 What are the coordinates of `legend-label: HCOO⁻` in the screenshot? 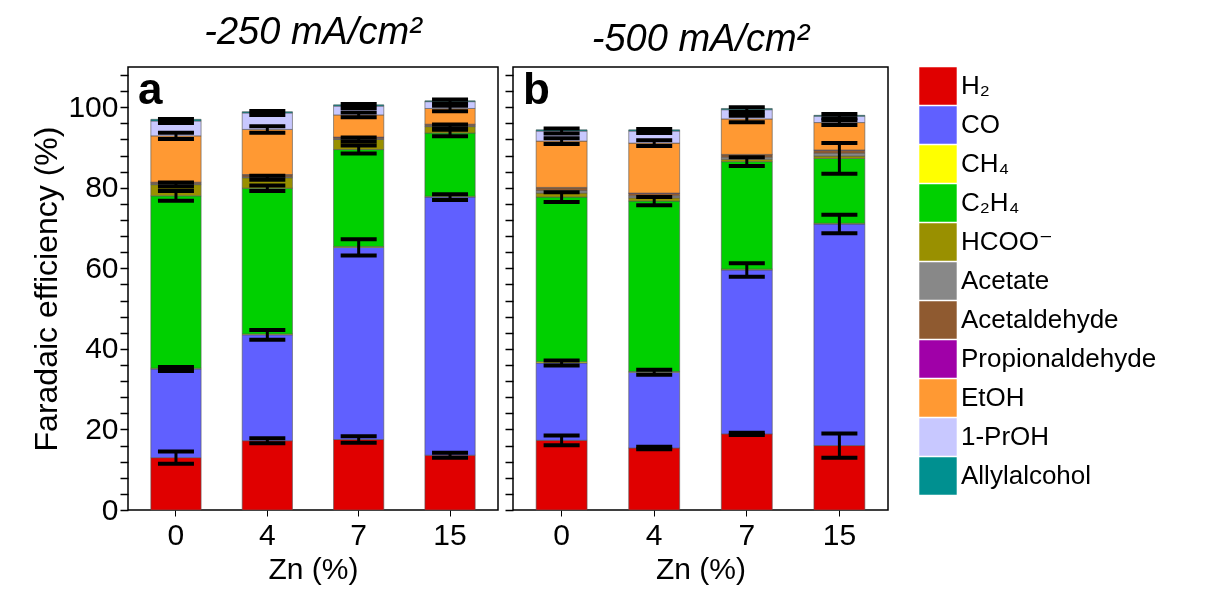 It's located at (1007, 241).